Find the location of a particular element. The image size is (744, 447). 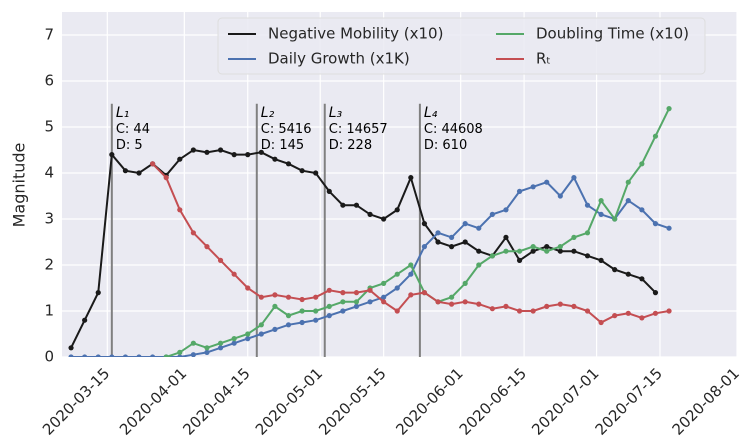

y-tick-label: 1 is located at coordinates (49, 311).